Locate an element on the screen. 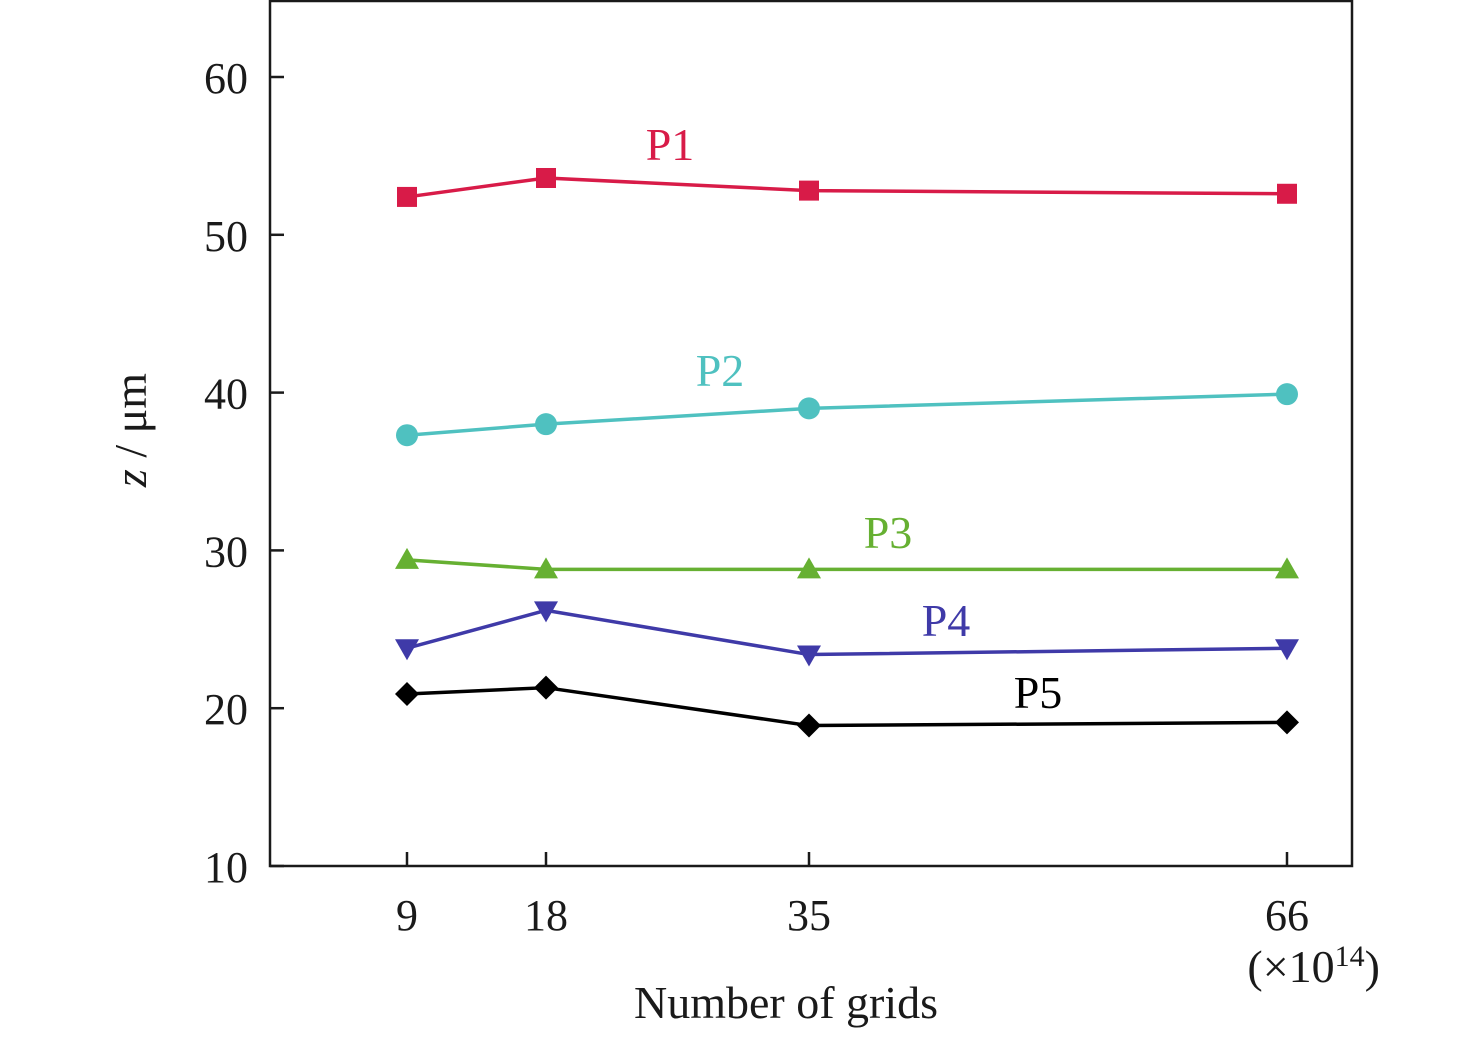 This screenshot has width=1476, height=1037. series-p4 is located at coordinates (847, 634).